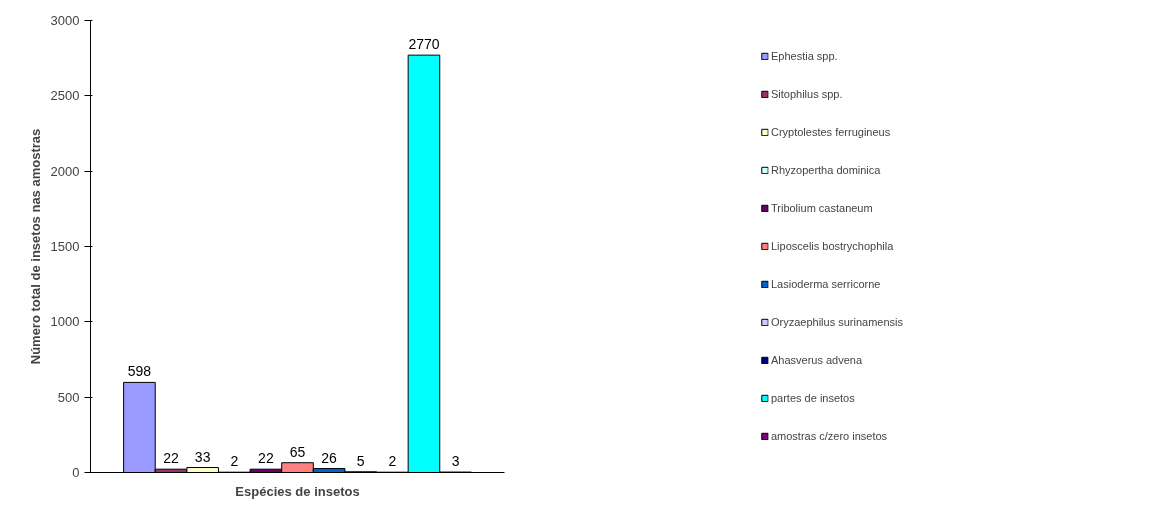 This screenshot has height=532, width=1159. Describe the element at coordinates (816, 360) in the screenshot. I see `legend-label: Ahasverus advena` at that location.